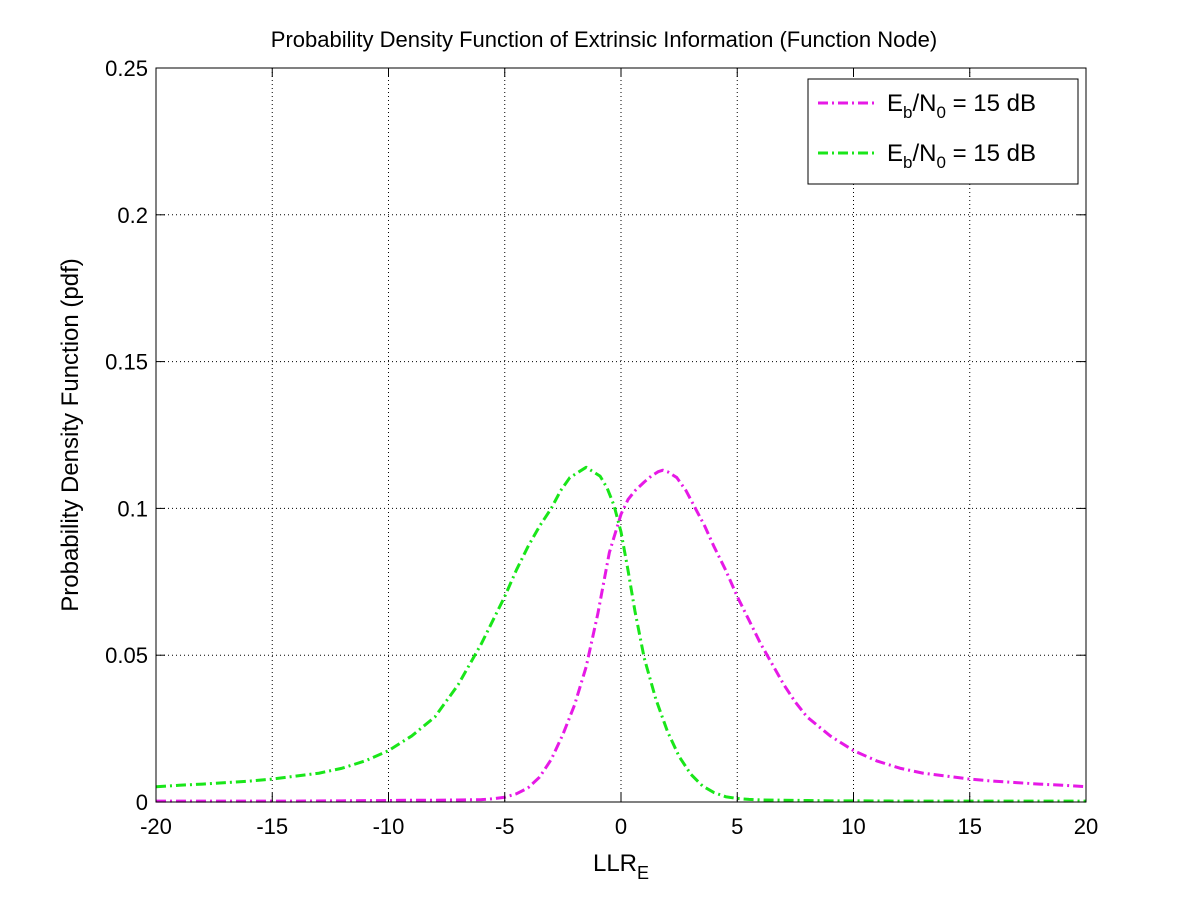 This screenshot has width=1201, height=901. I want to click on x-tick-label: 15, so click(970, 826).